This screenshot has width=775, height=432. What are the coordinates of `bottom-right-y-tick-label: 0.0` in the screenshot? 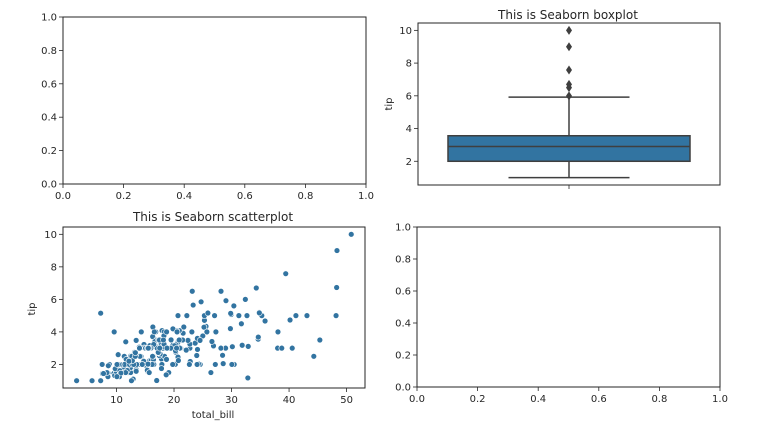 It's located at (403, 388).